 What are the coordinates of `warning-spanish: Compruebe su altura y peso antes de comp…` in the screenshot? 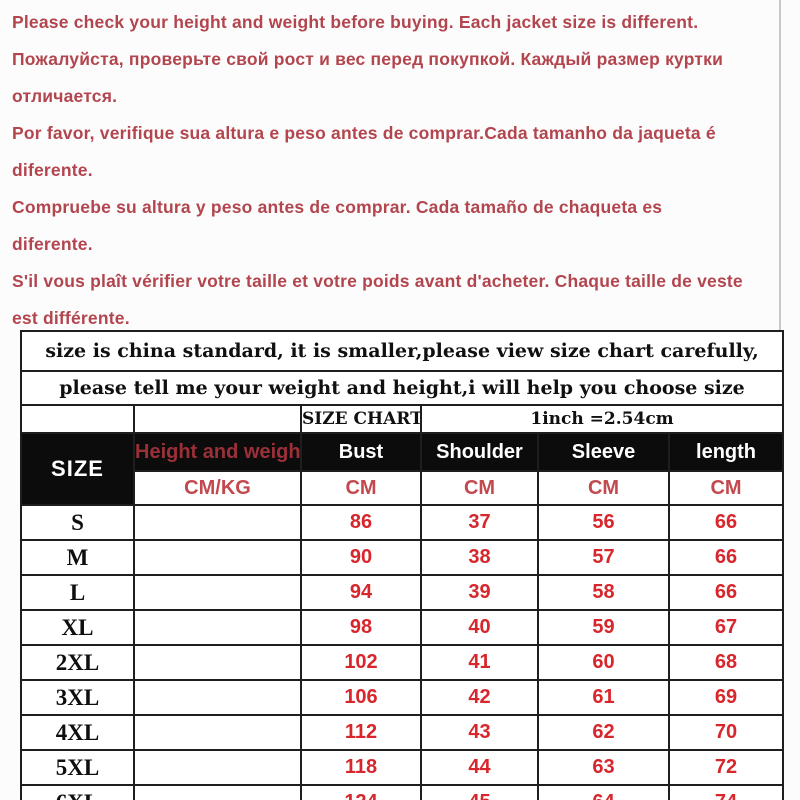 It's located at (337, 225).